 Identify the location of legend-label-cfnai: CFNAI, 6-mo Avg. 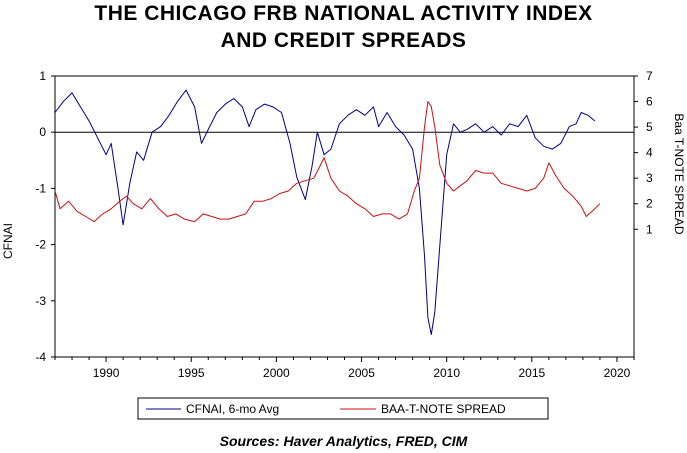
(232, 409).